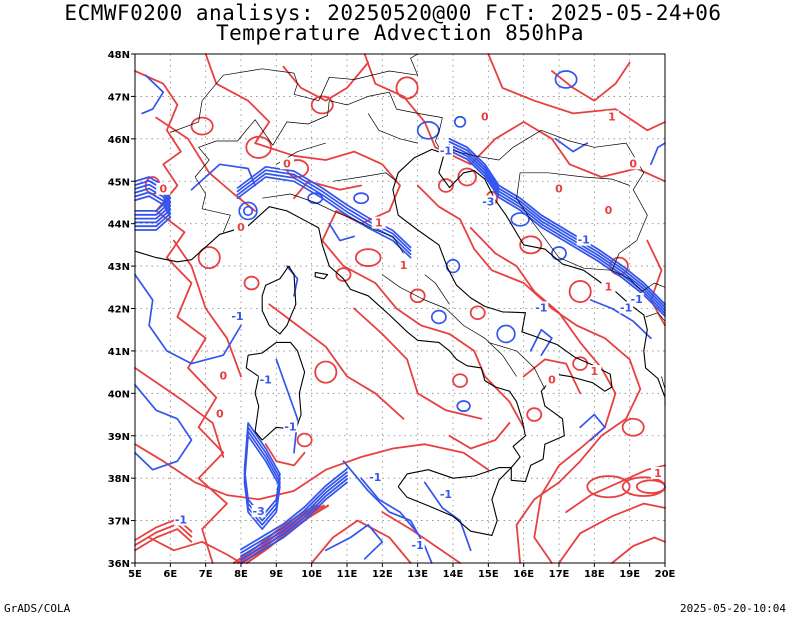  Describe the element at coordinates (347, 574) in the screenshot. I see `lon-tick-label: 11E` at that location.